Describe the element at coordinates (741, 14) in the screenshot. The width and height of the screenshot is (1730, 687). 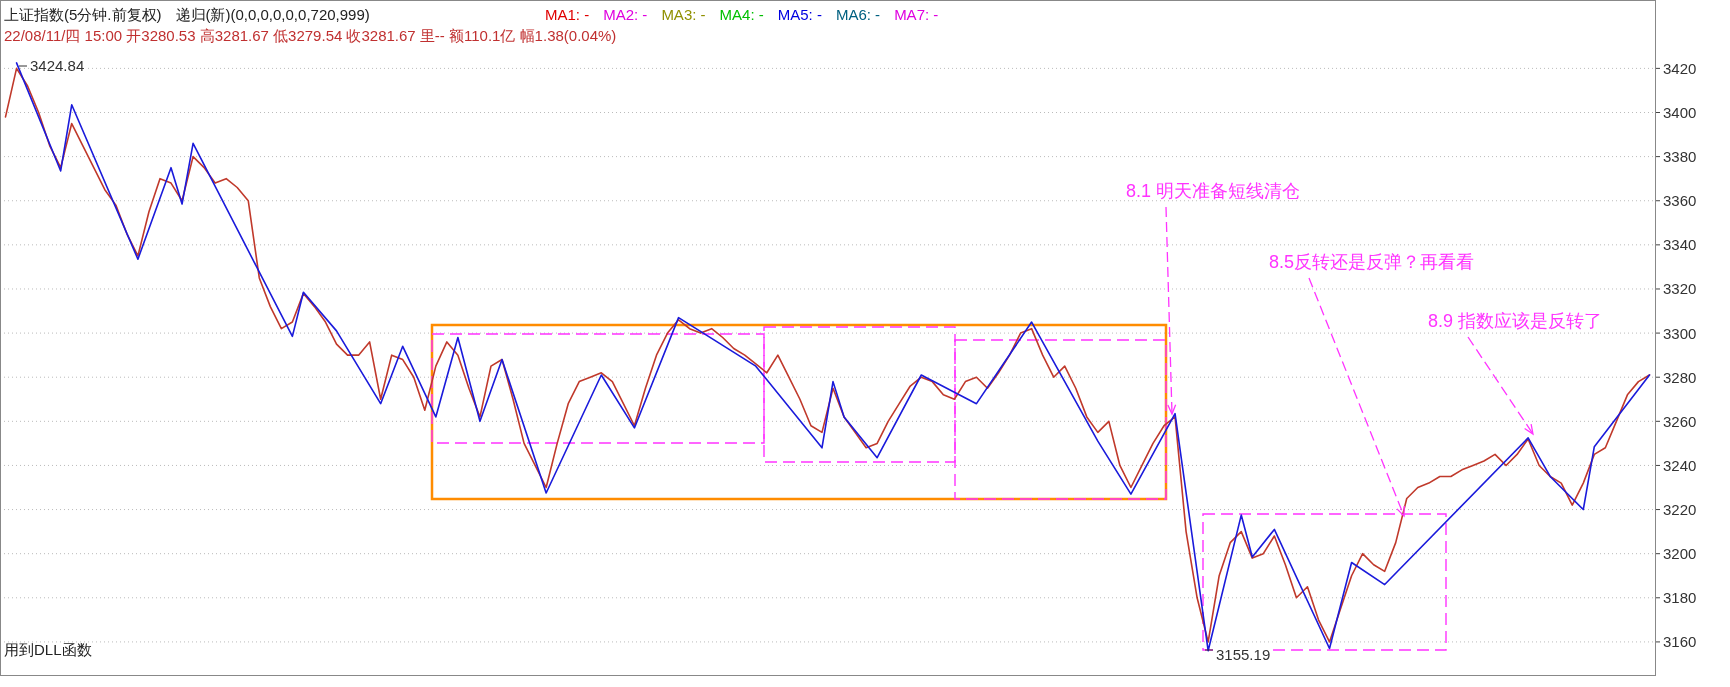
I see `annotation: MA4: -` at that location.